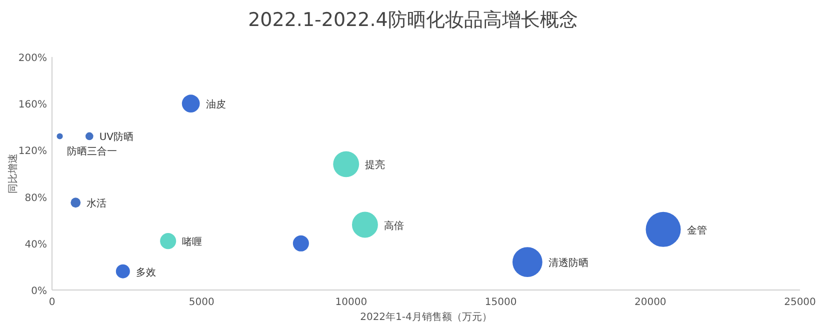  What do you see at coordinates (35, 198) in the screenshot?
I see `y-tick-label: 80%` at bounding box center [35, 198].